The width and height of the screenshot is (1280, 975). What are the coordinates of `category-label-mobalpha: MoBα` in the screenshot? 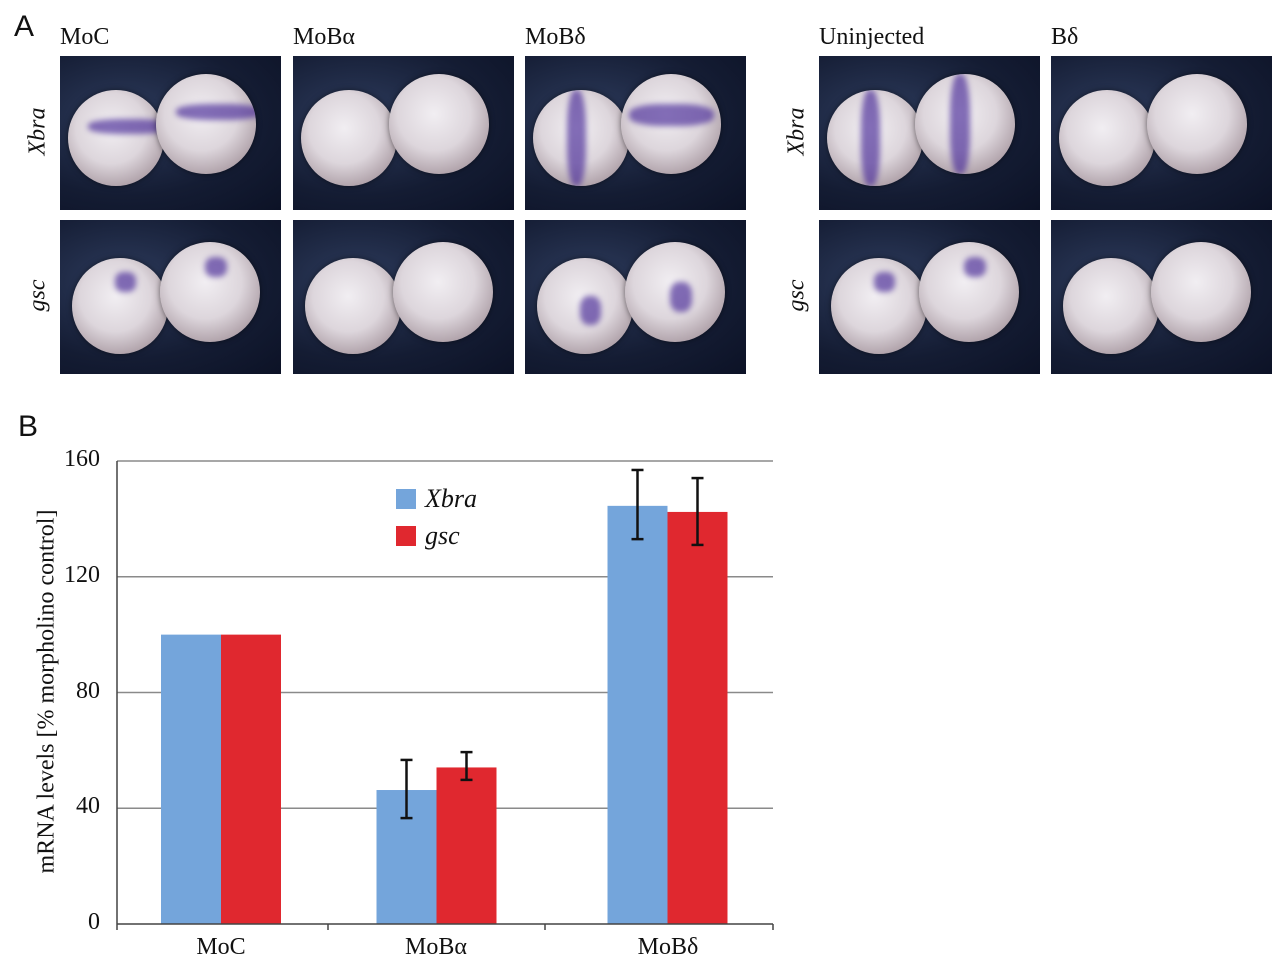 It's located at (436, 947).